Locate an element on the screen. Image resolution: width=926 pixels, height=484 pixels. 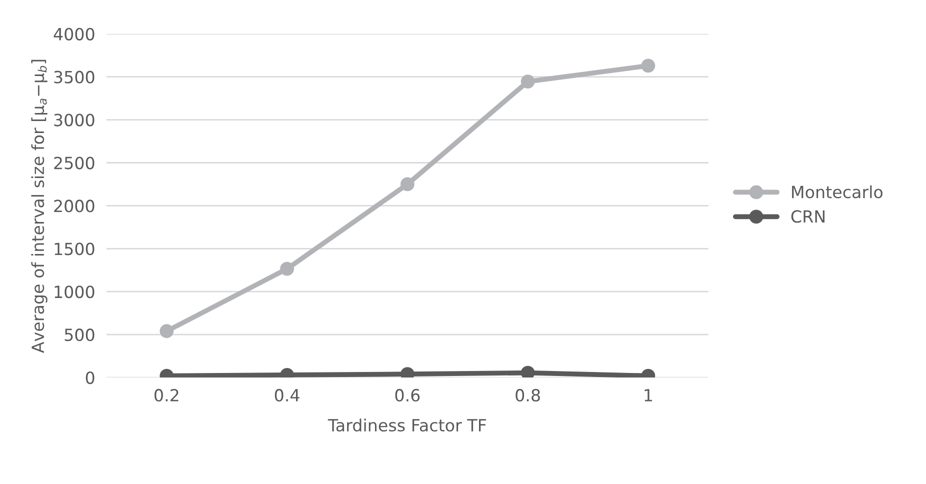
y-tick-label: 3000 is located at coordinates (74, 120).